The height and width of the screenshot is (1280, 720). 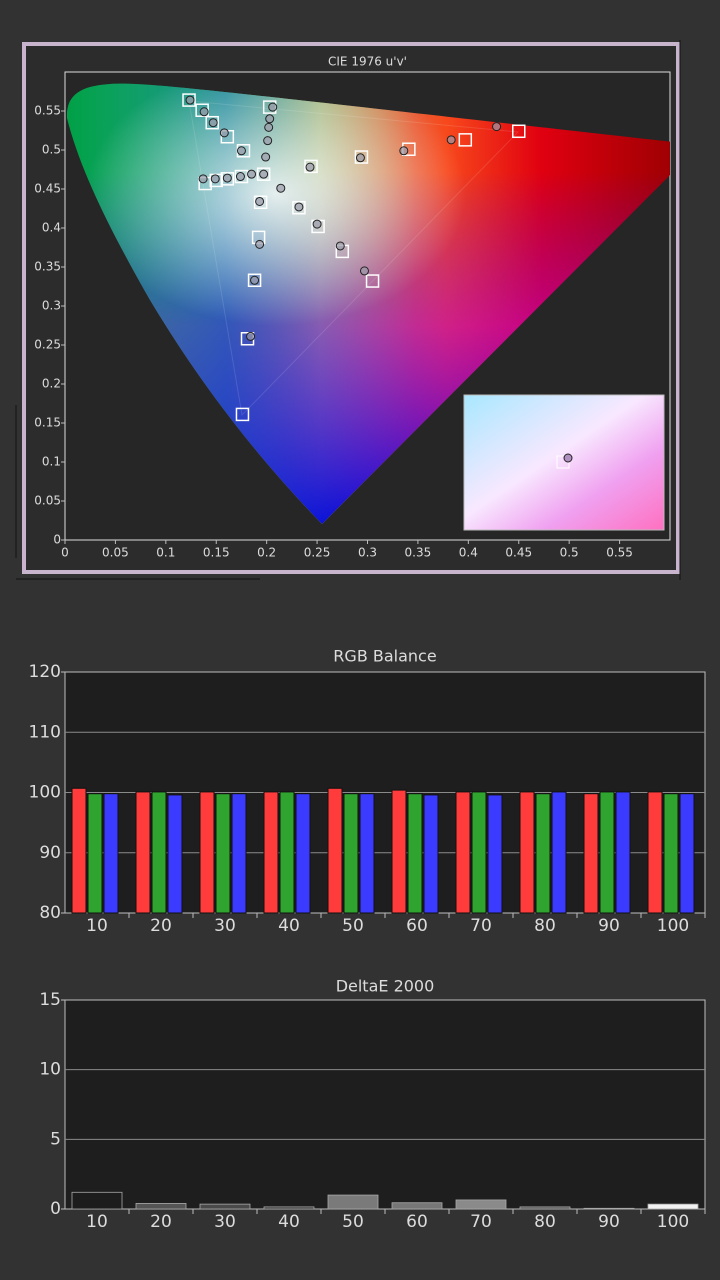 What do you see at coordinates (266, 553) in the screenshot?
I see `x-tick-label: 0.2` at bounding box center [266, 553].